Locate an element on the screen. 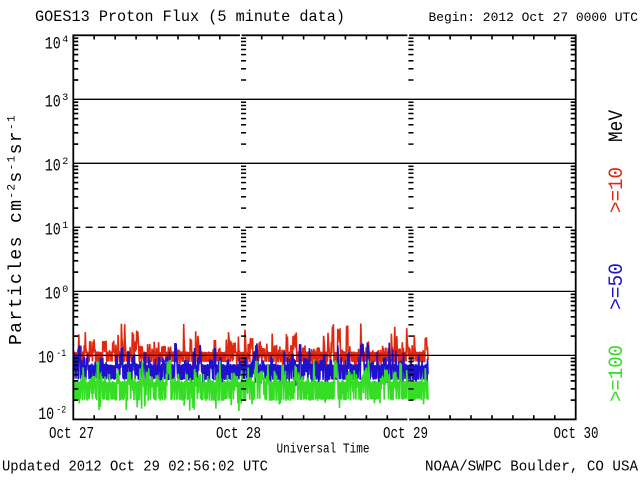 The width and height of the screenshot is (640, 480). svg-text: 3 is located at coordinates (65, 98).